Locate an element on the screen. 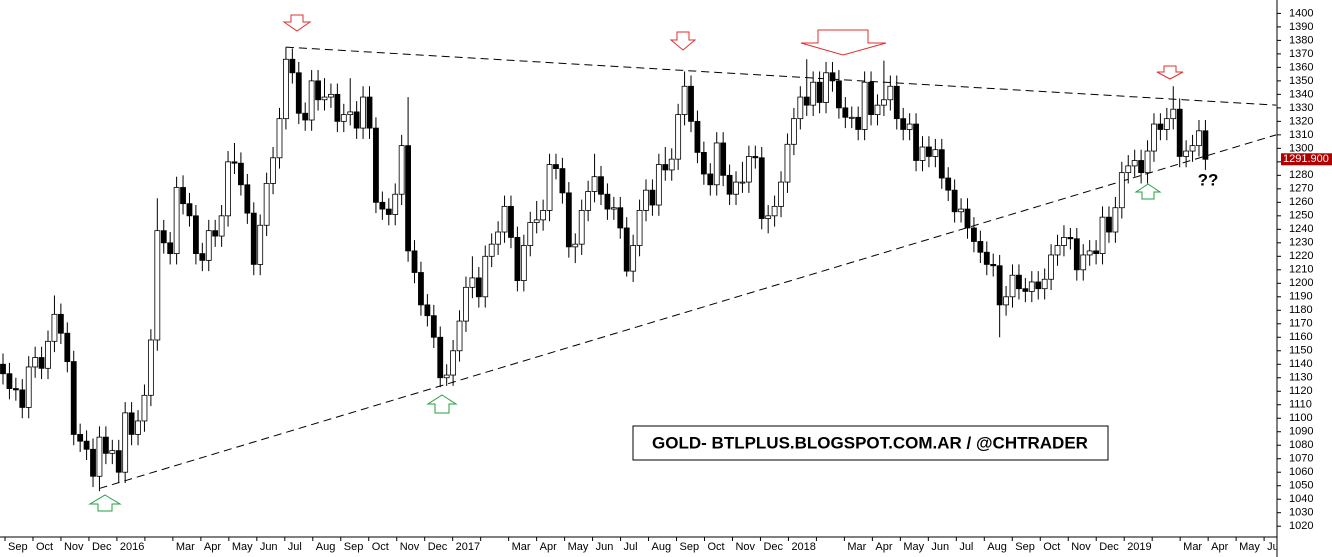  y-tick-label: 1030 is located at coordinates (1301, 513).